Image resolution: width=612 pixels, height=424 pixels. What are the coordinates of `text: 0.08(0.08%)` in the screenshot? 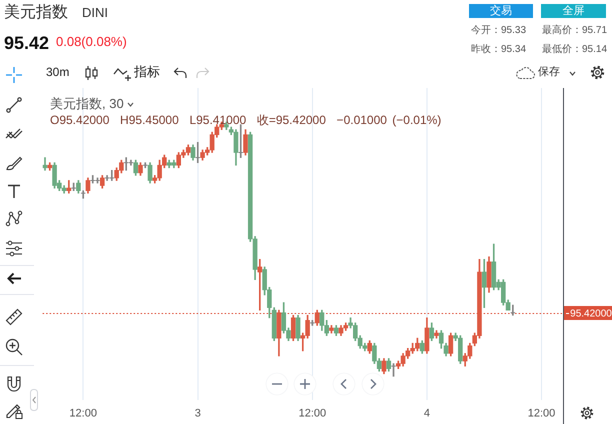 It's located at (91, 42).